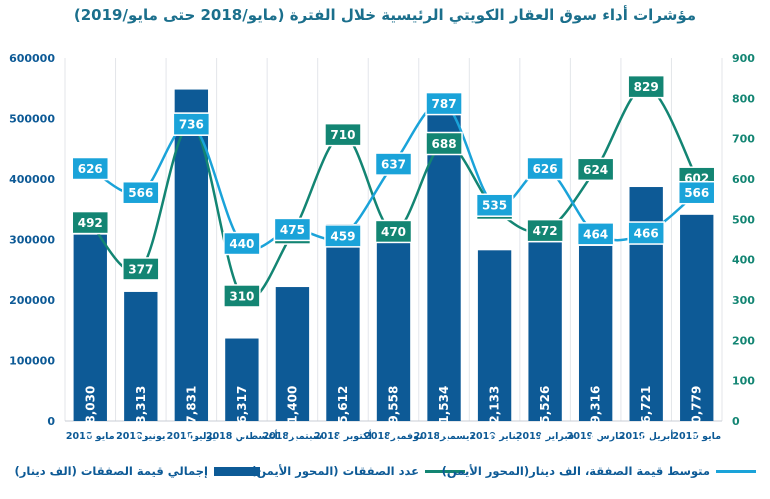 Image resolution: width=770 pixels, height=499 pixels. Describe the element at coordinates (32, 300) in the screenshot. I see `left-axis-tick-label: 200000` at that location.